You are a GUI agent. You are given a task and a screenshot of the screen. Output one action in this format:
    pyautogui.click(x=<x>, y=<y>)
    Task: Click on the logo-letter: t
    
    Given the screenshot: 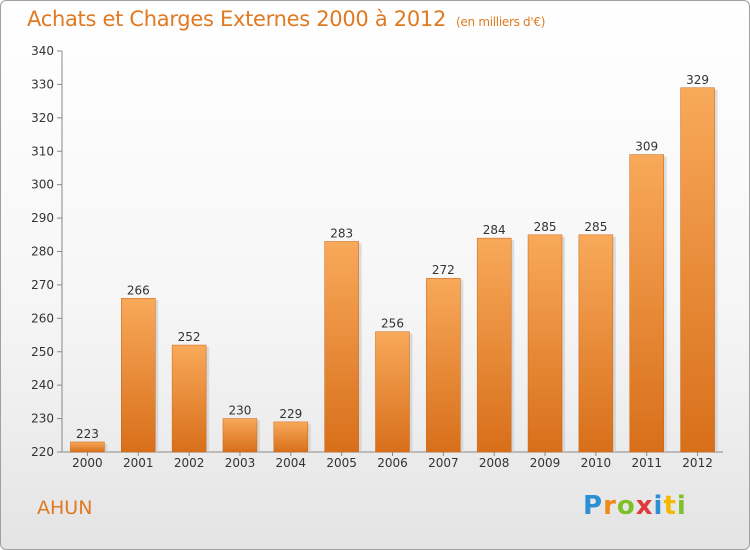 What is the action you would take?
    pyautogui.click(x=670, y=506)
    